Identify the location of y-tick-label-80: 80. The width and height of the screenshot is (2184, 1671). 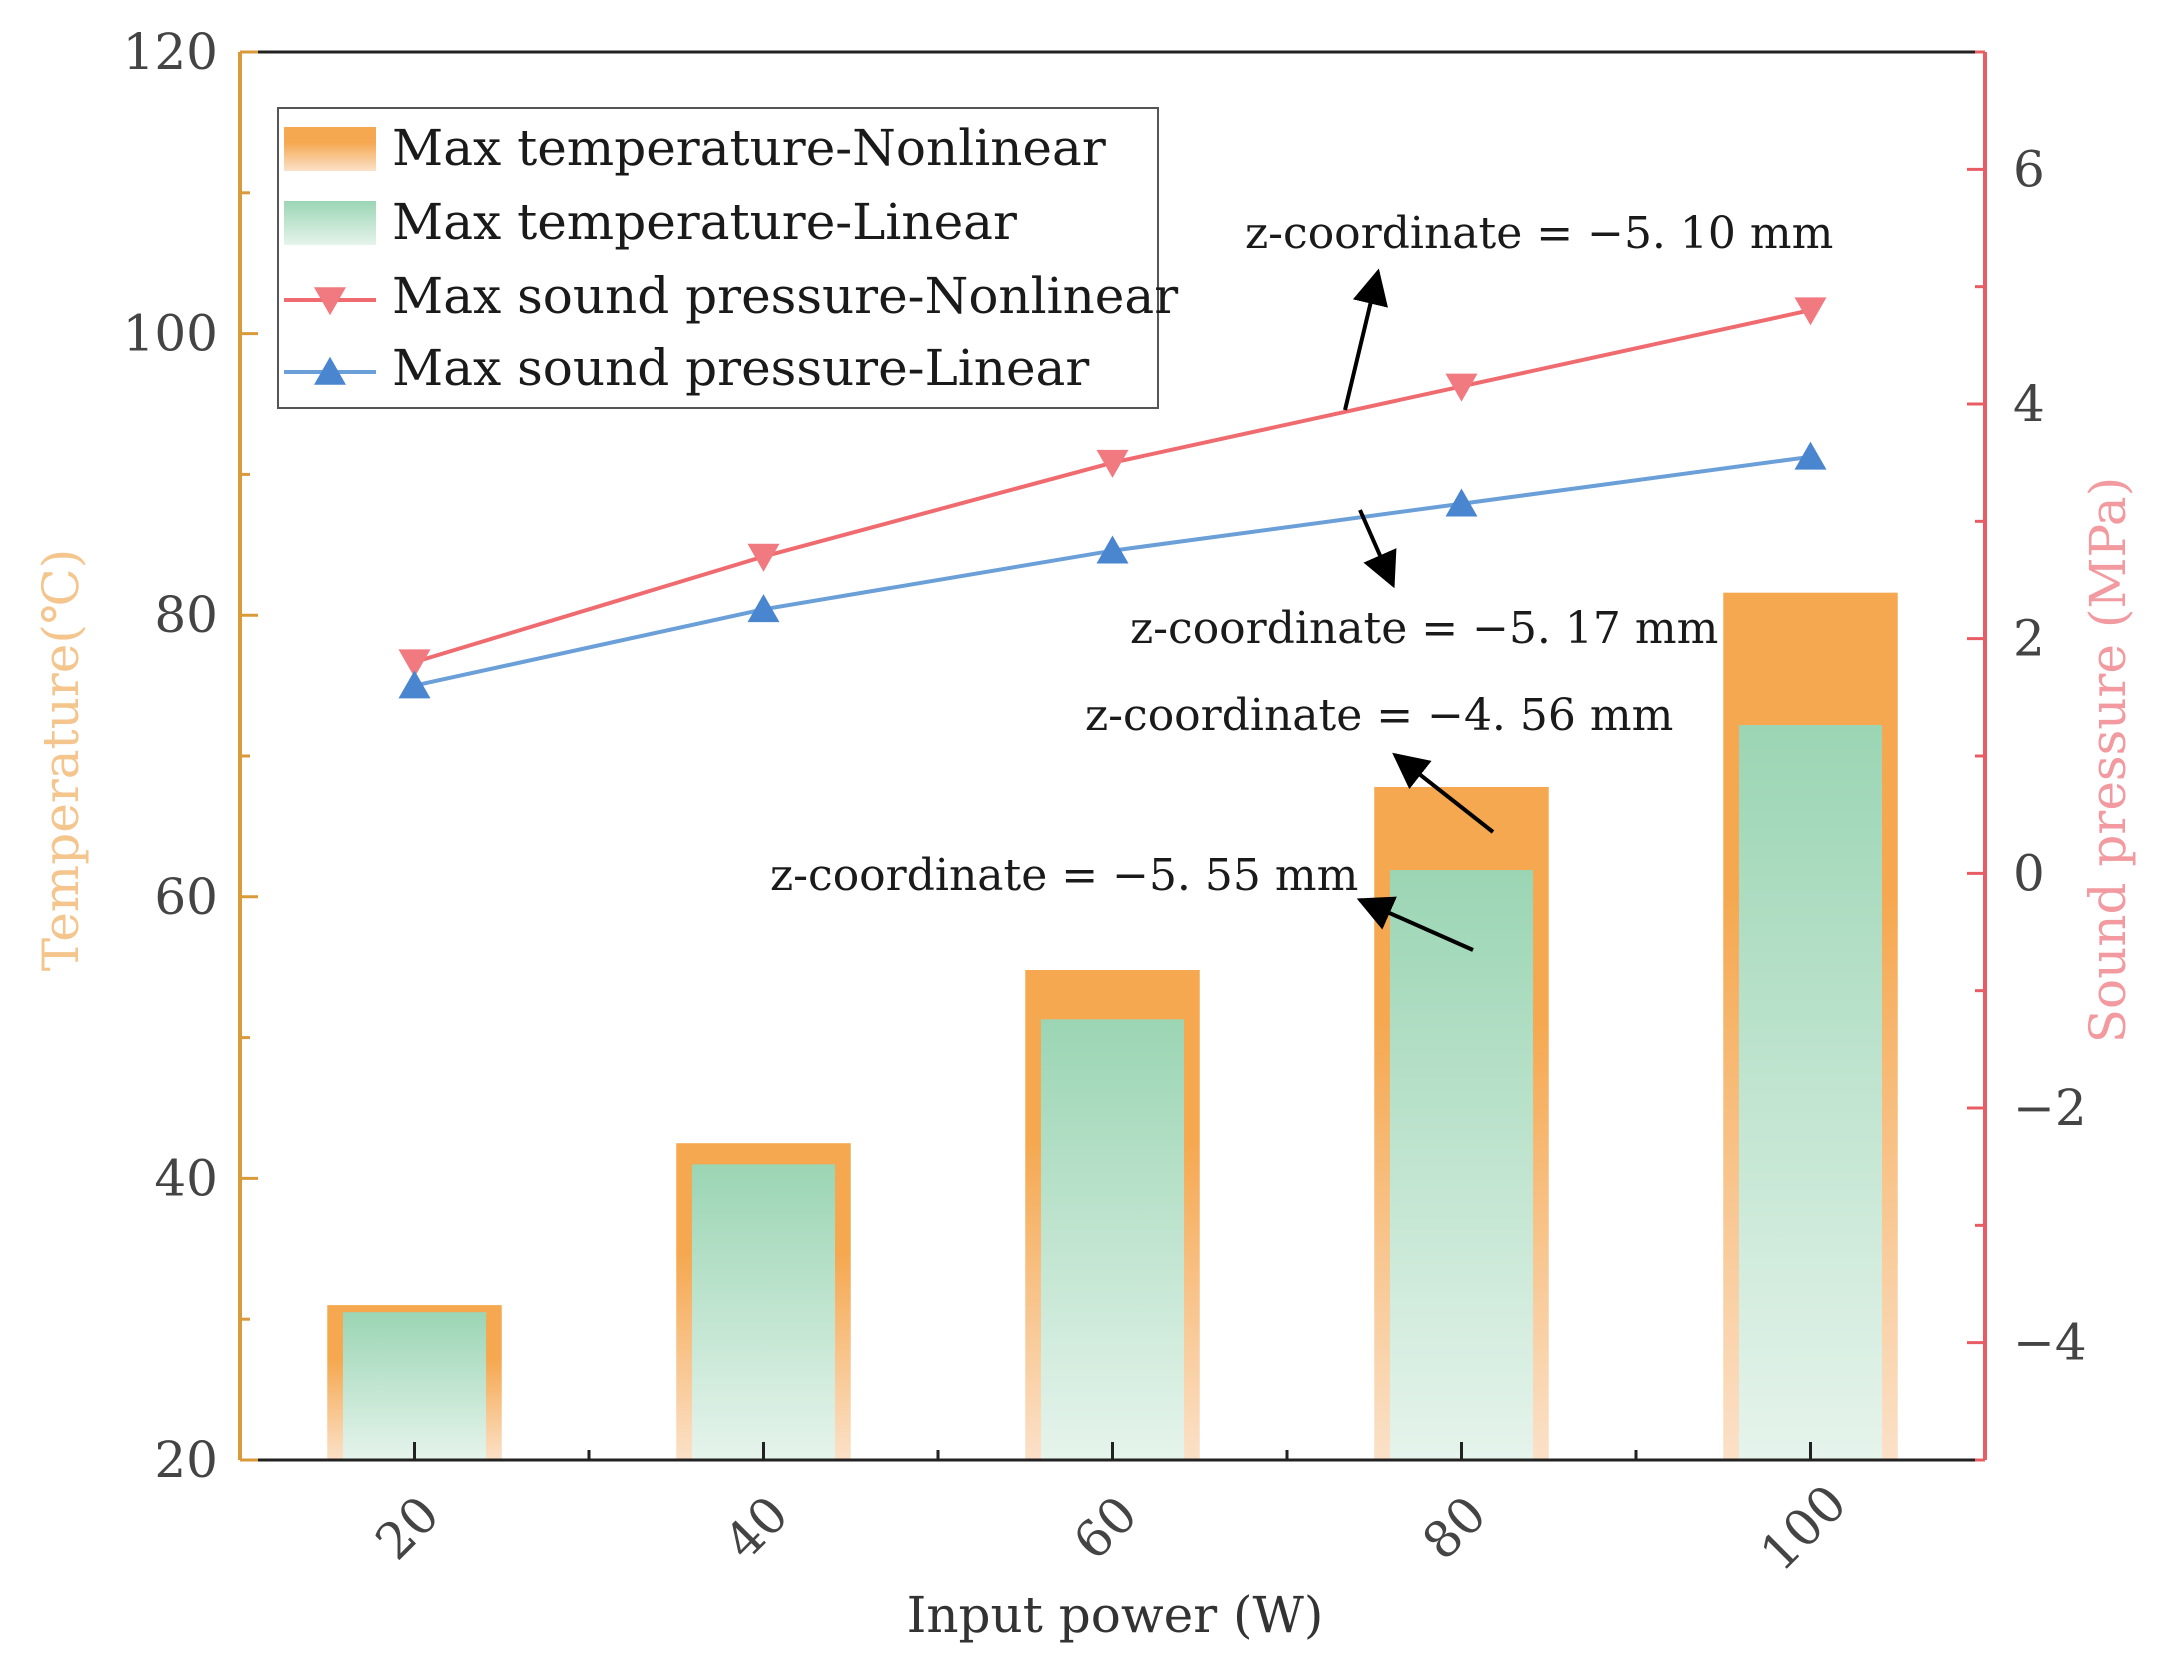
(186, 615).